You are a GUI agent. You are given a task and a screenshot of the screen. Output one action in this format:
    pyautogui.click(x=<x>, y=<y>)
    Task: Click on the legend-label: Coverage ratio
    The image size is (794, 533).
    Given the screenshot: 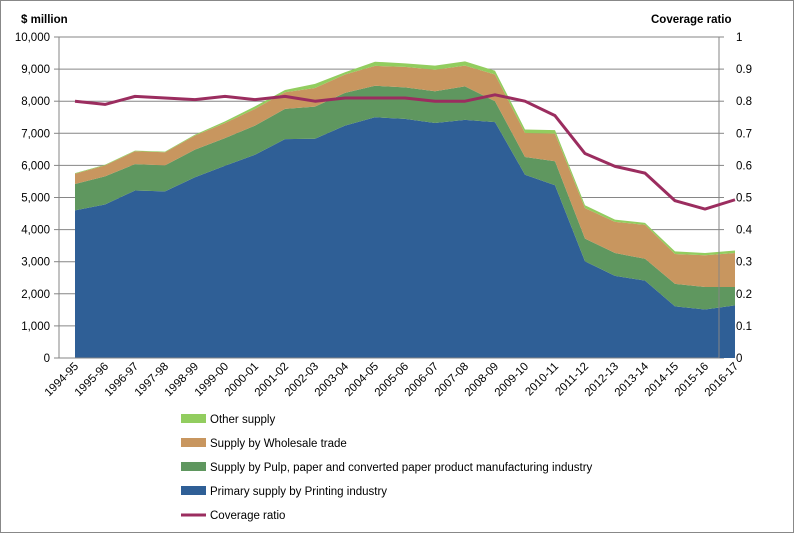 What is the action you would take?
    pyautogui.click(x=247, y=516)
    